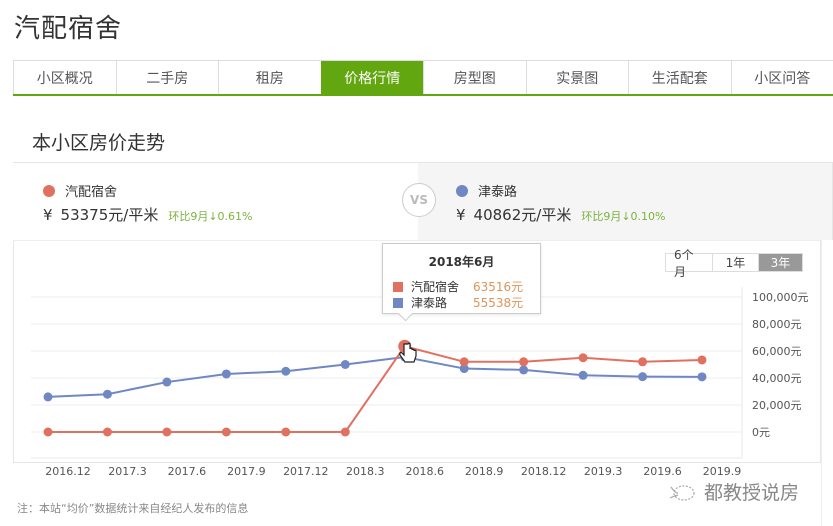 The width and height of the screenshot is (833, 526). What do you see at coordinates (474, 77) in the screenshot?
I see `tab-4: 房型图` at bounding box center [474, 77].